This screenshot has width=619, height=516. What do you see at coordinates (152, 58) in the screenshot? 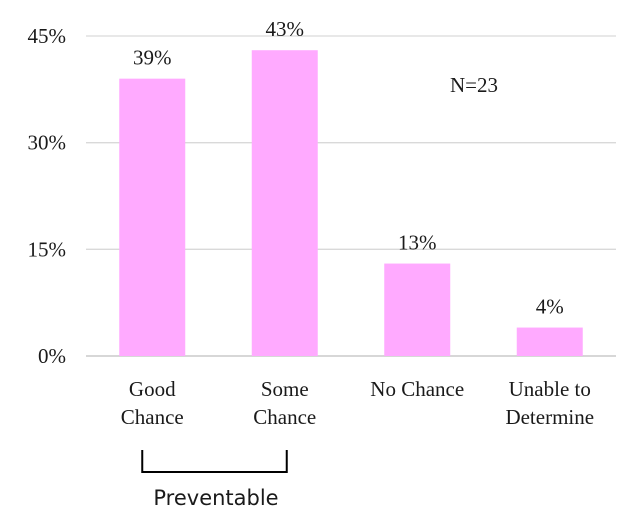
I see `data-label: 39%` at bounding box center [152, 58].